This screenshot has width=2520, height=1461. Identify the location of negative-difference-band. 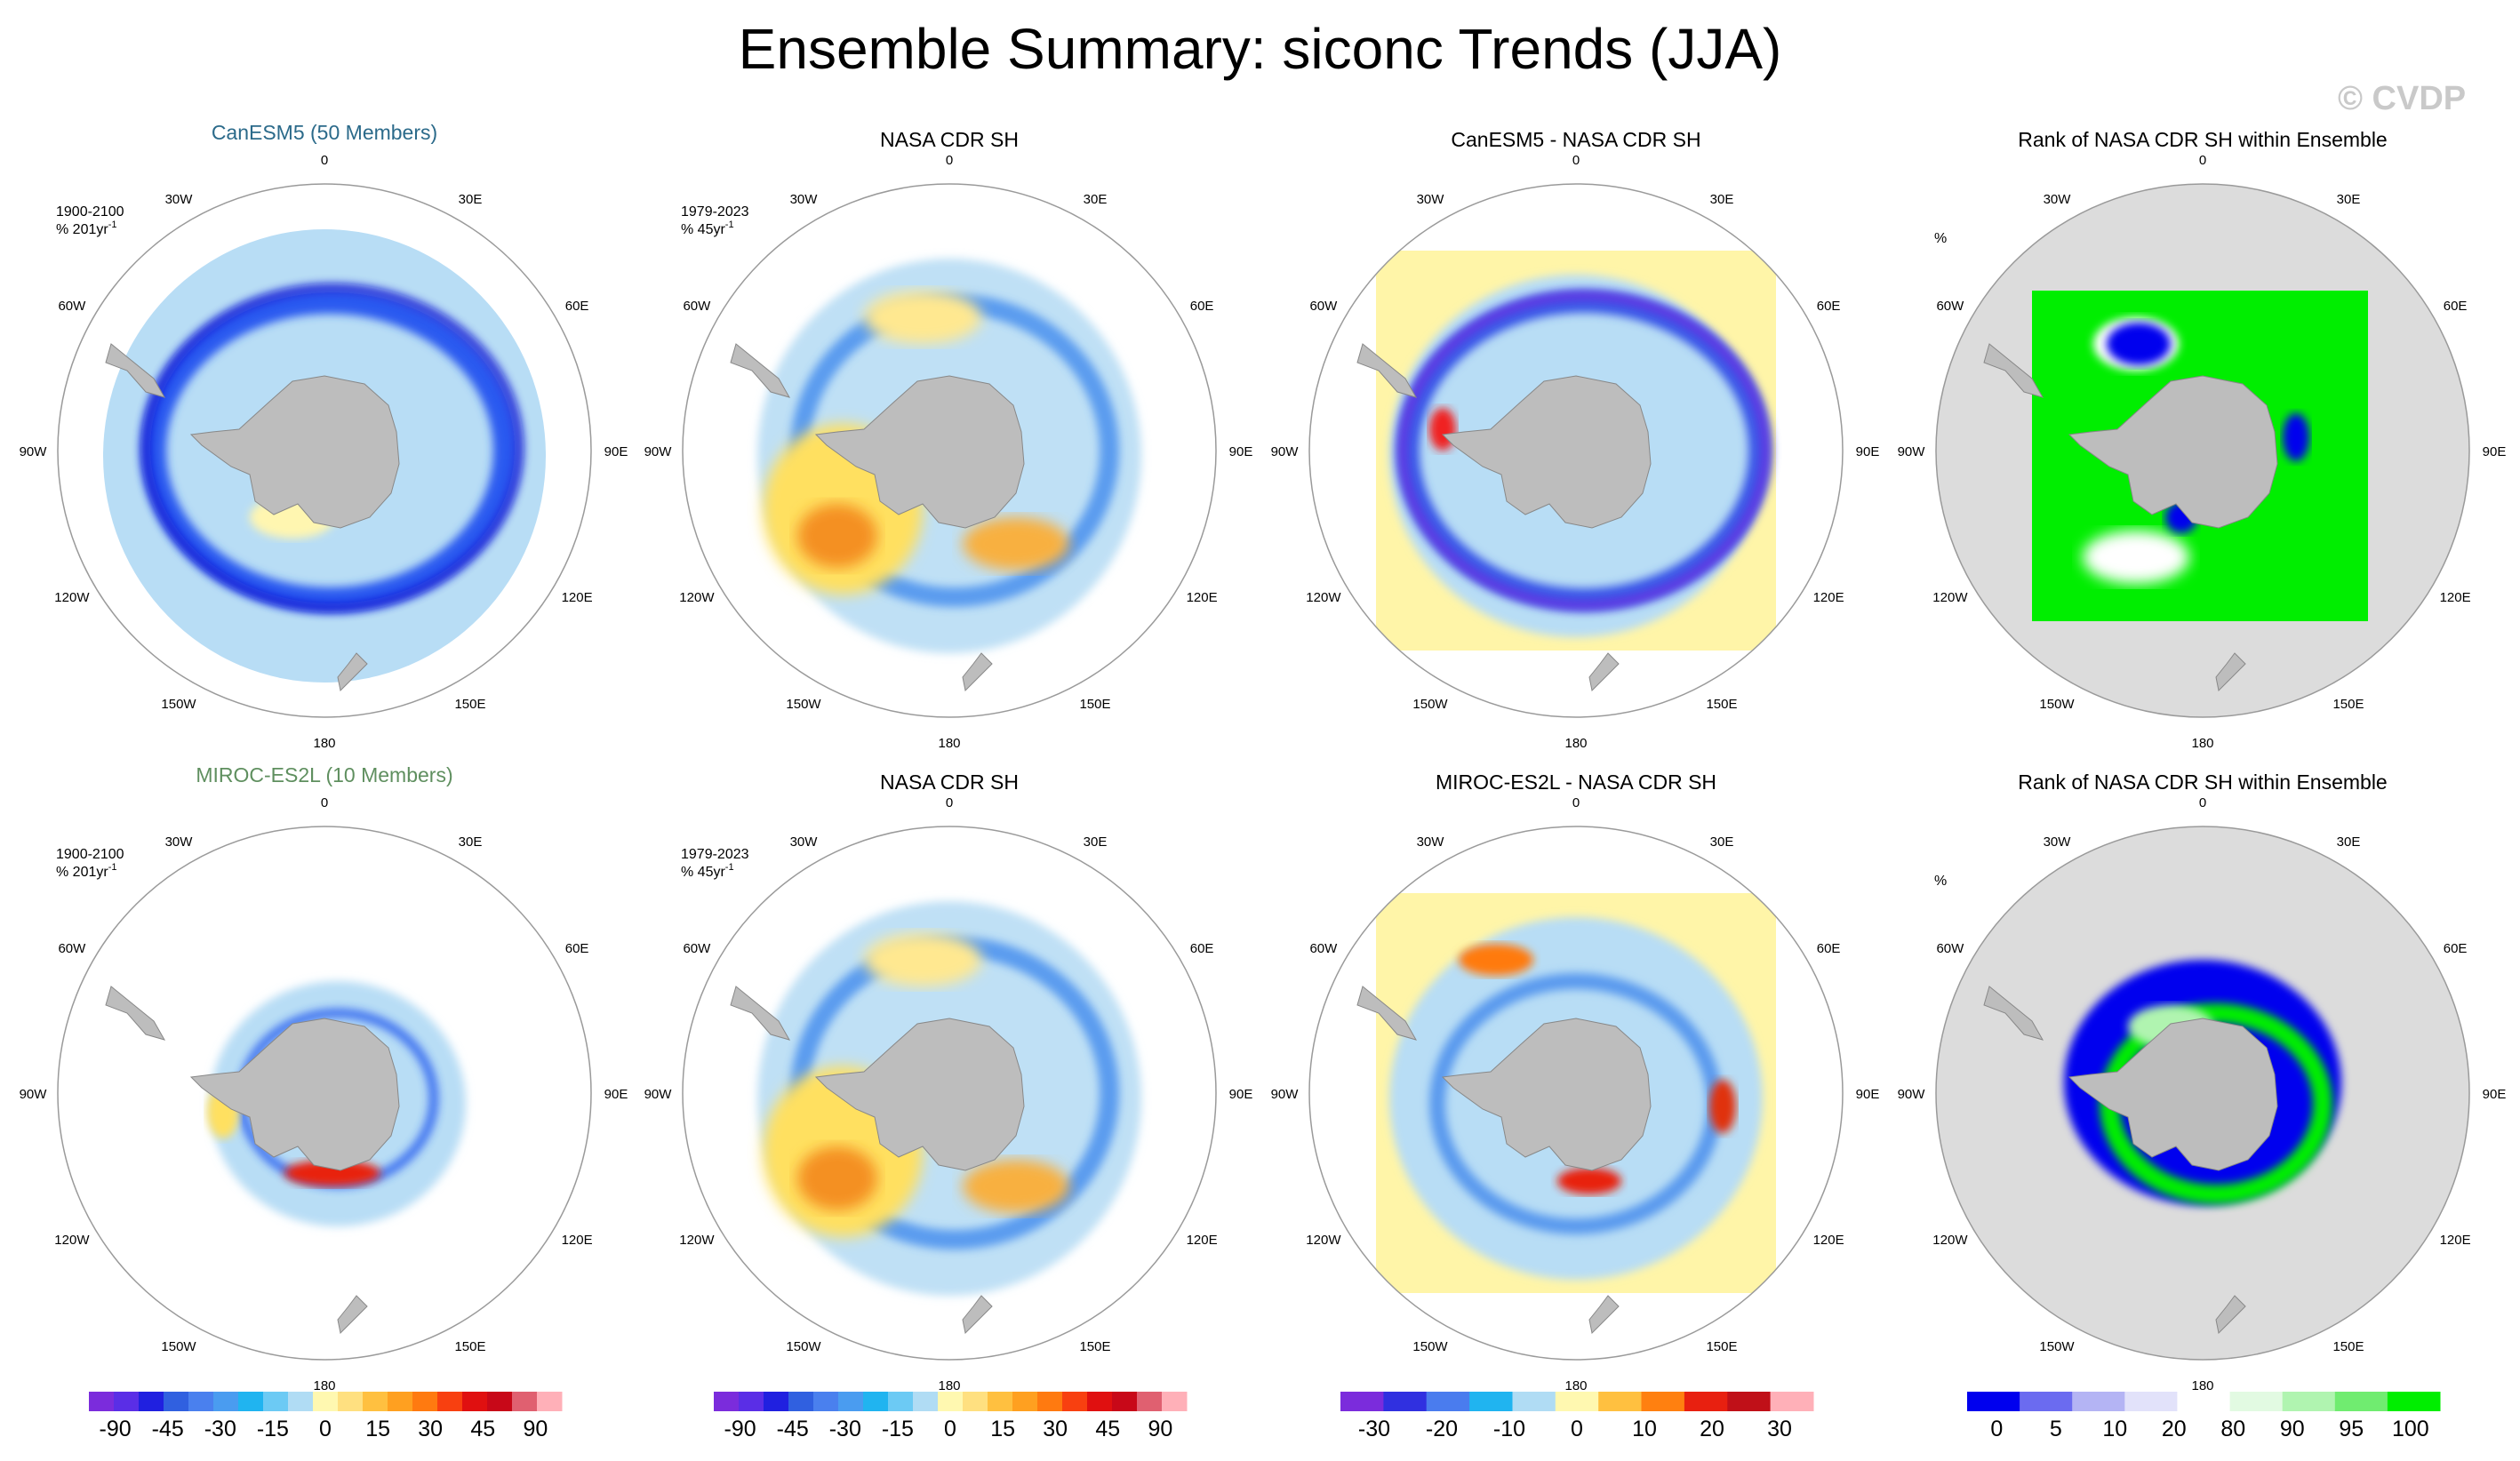
(1584, 451).